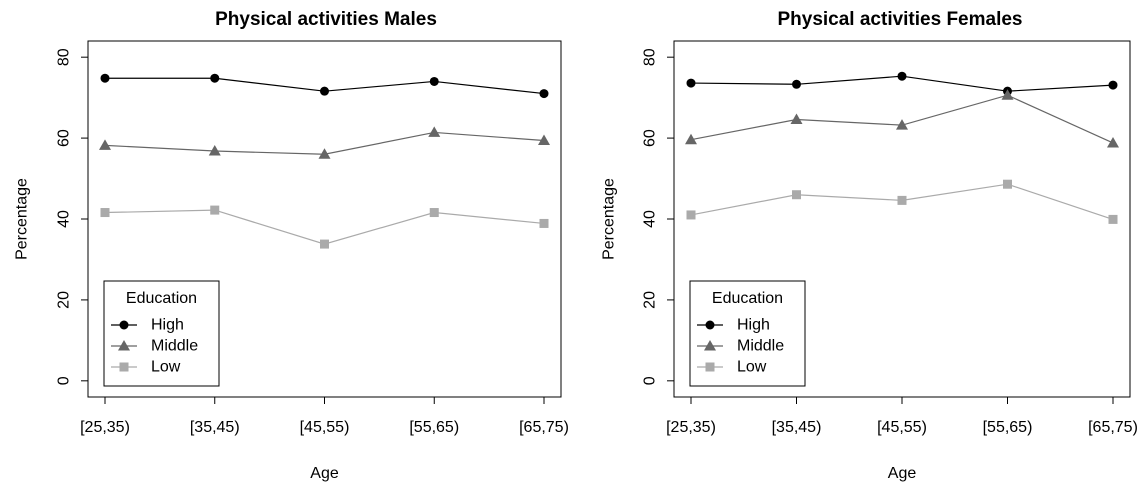 This screenshot has width=1146, height=487. Describe the element at coordinates (326, 19) in the screenshot. I see `chart-title: Physical activities Males` at that location.